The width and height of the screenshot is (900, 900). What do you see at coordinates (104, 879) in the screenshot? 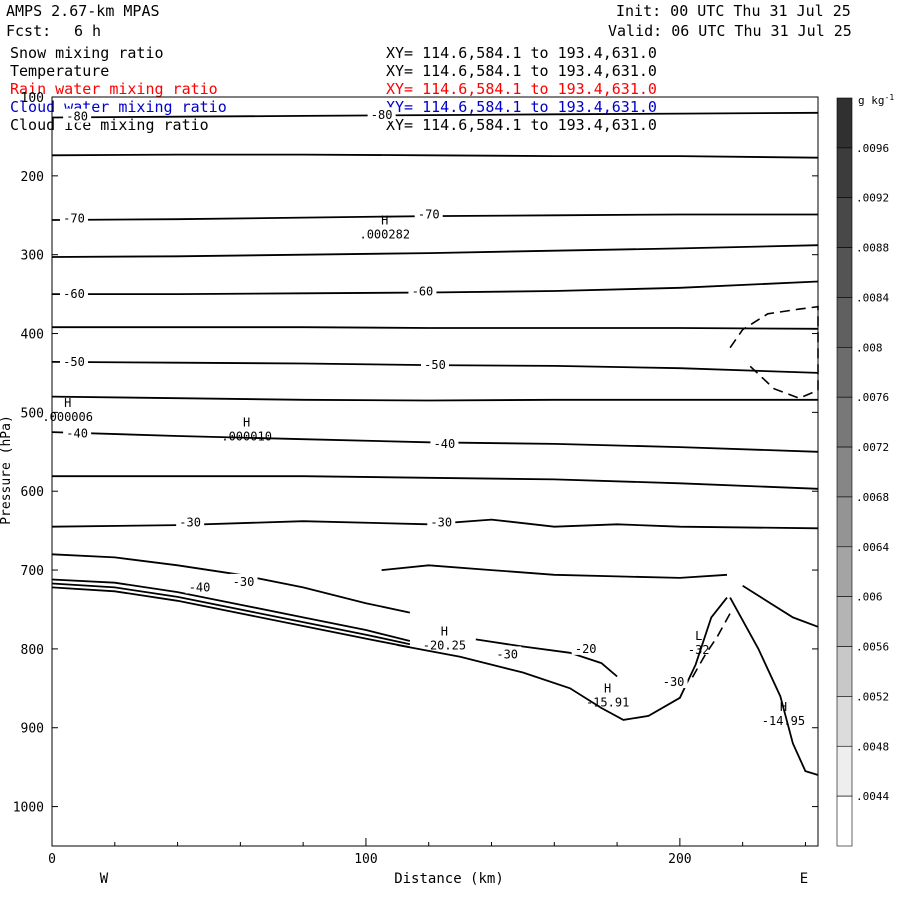
I see `x-axis-west-label: W` at bounding box center [104, 879].